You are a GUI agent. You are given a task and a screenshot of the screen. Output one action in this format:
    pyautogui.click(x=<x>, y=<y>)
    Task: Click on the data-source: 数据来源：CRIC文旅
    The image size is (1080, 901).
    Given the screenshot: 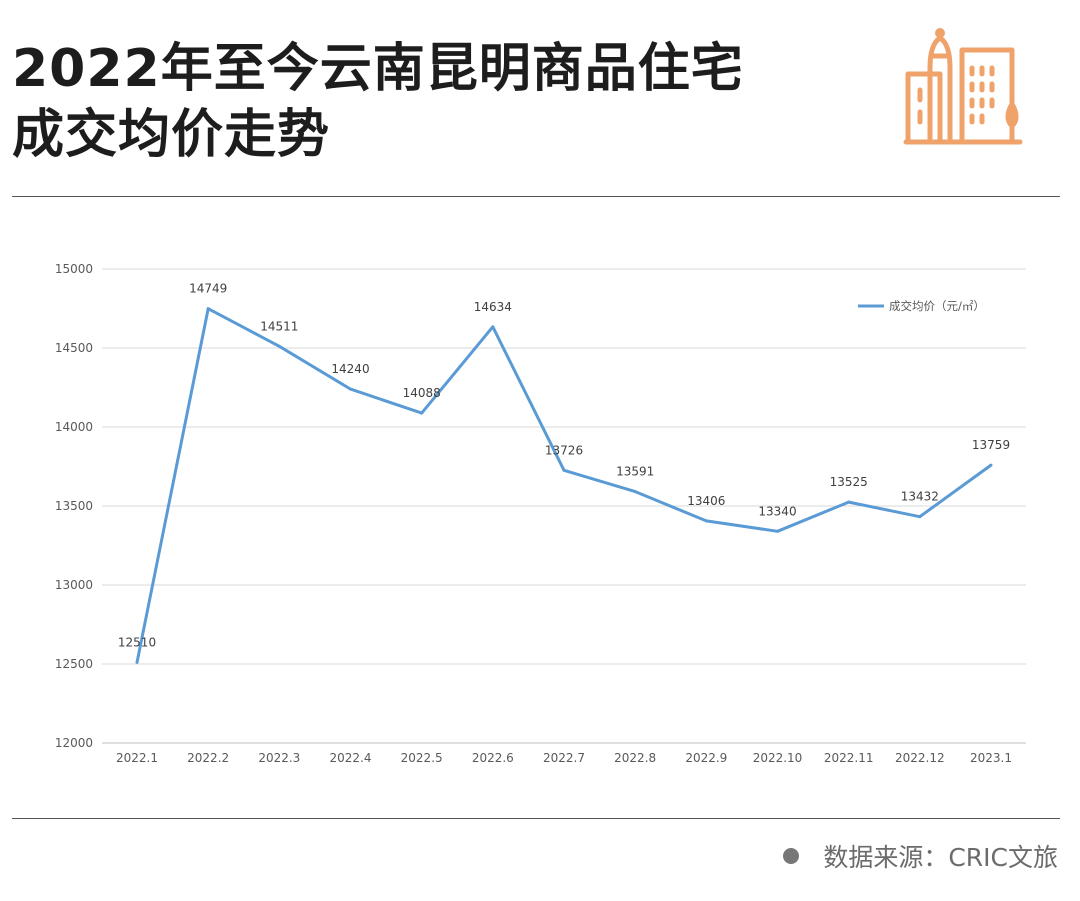 What is the action you would take?
    pyautogui.click(x=920, y=858)
    